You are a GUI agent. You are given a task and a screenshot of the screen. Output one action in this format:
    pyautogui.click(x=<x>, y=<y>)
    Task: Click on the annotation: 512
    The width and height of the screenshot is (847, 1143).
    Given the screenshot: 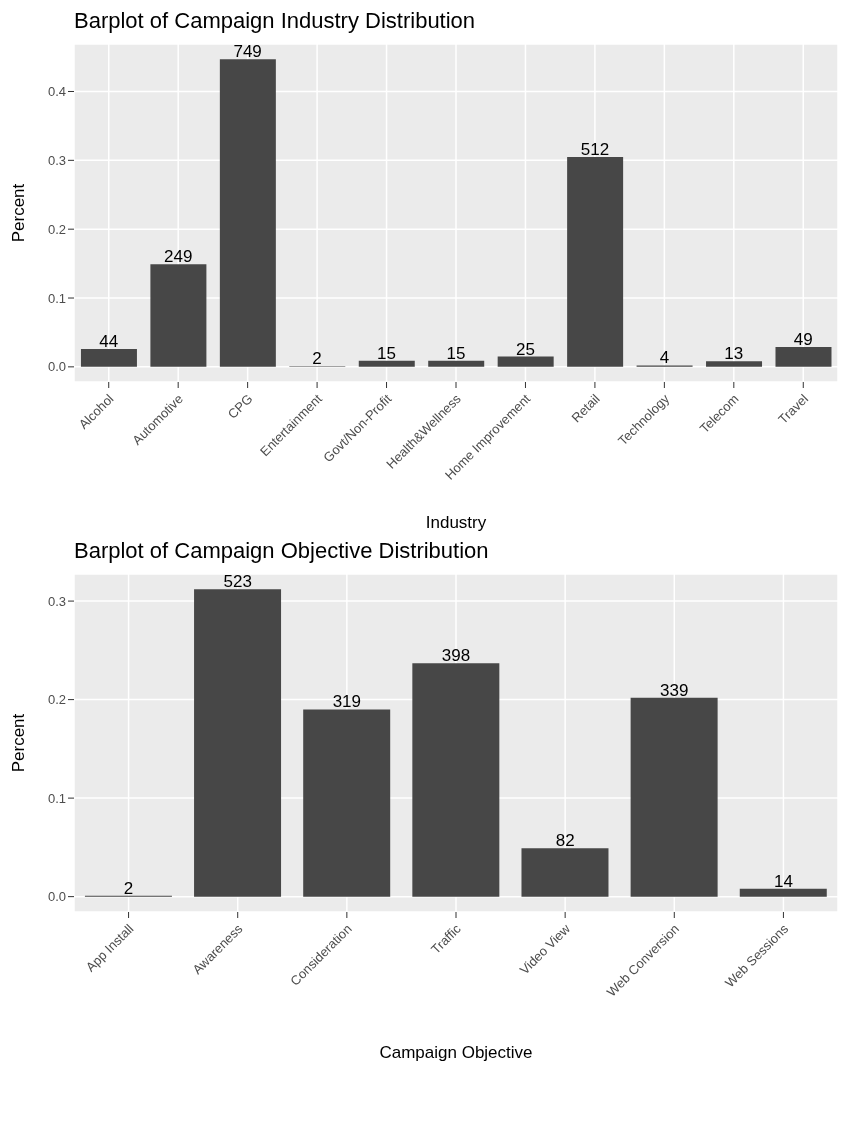 What is the action you would take?
    pyautogui.click(x=595, y=149)
    